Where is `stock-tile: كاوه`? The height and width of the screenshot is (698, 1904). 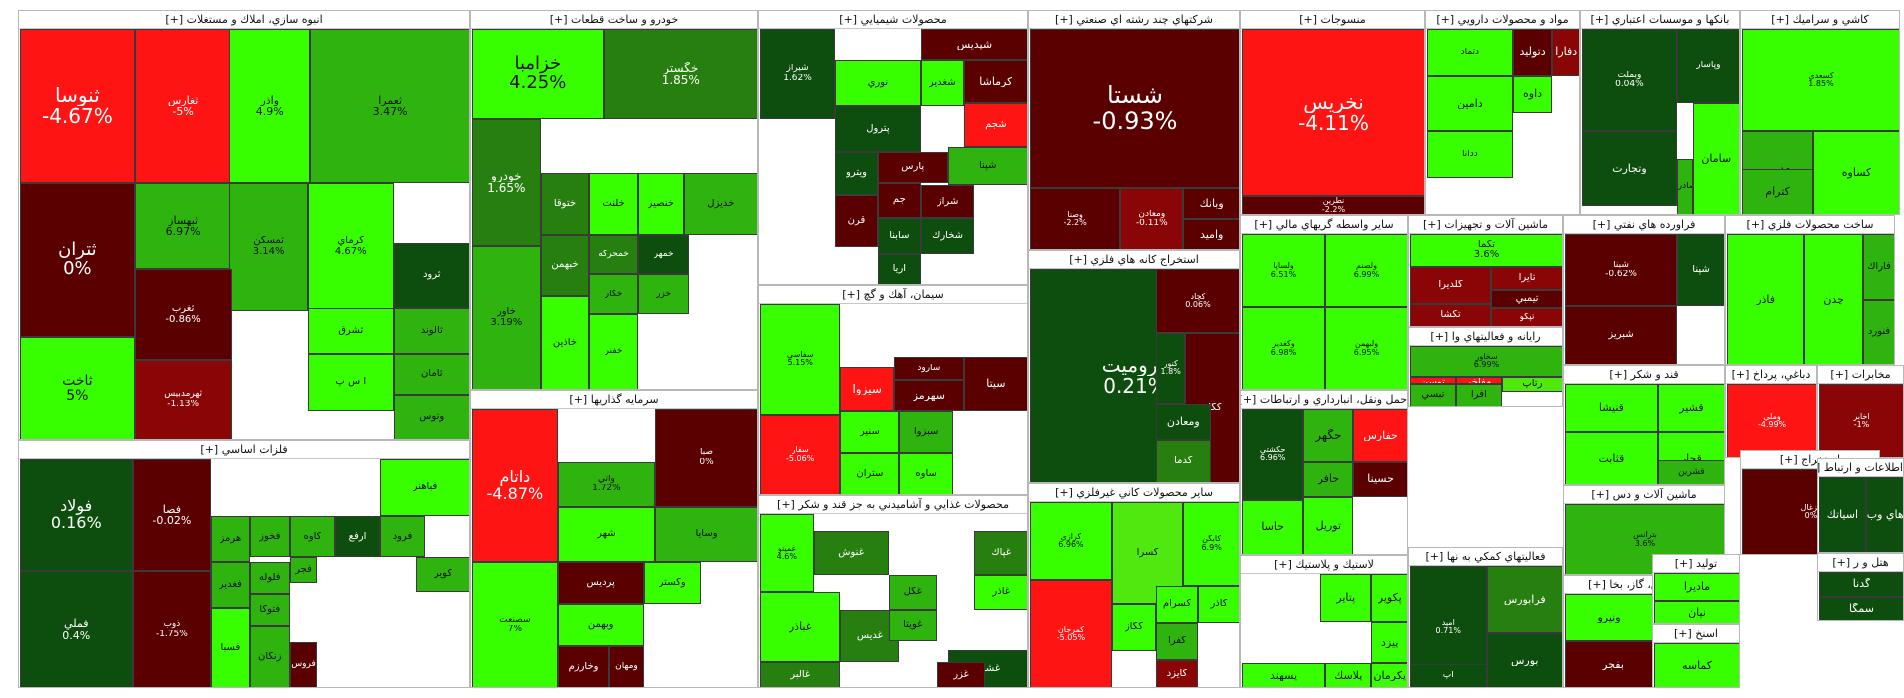
stock-tile: كاوه is located at coordinates (312, 537).